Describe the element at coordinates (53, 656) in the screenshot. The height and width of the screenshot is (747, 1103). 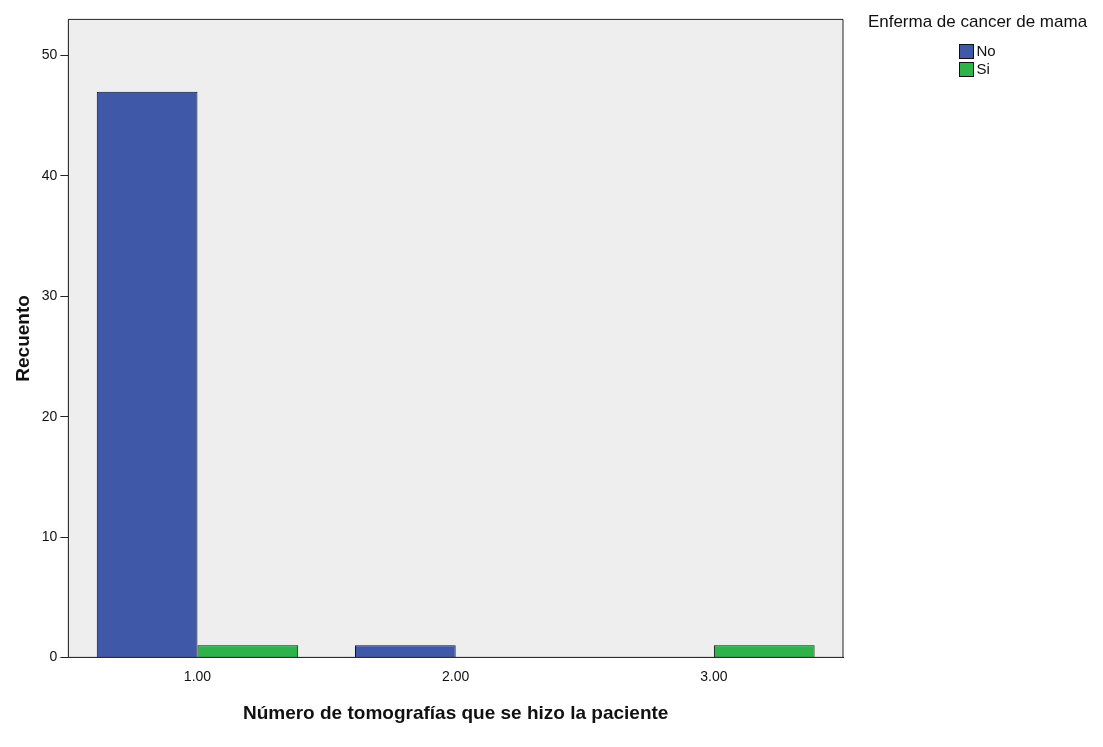
I see `y-tick-label: 0` at that location.